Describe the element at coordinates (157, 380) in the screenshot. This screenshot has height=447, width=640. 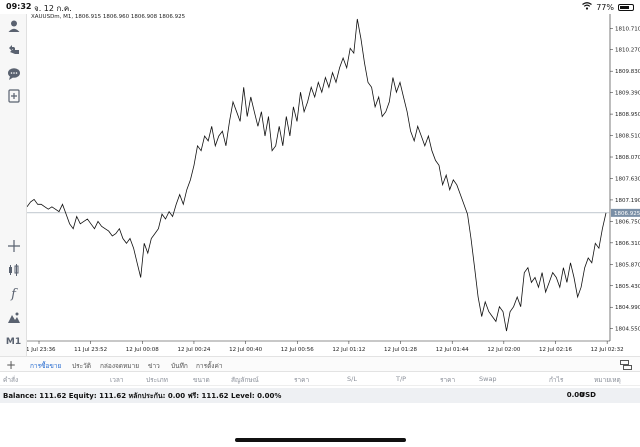
I see `col-type: ประเภท` at that location.